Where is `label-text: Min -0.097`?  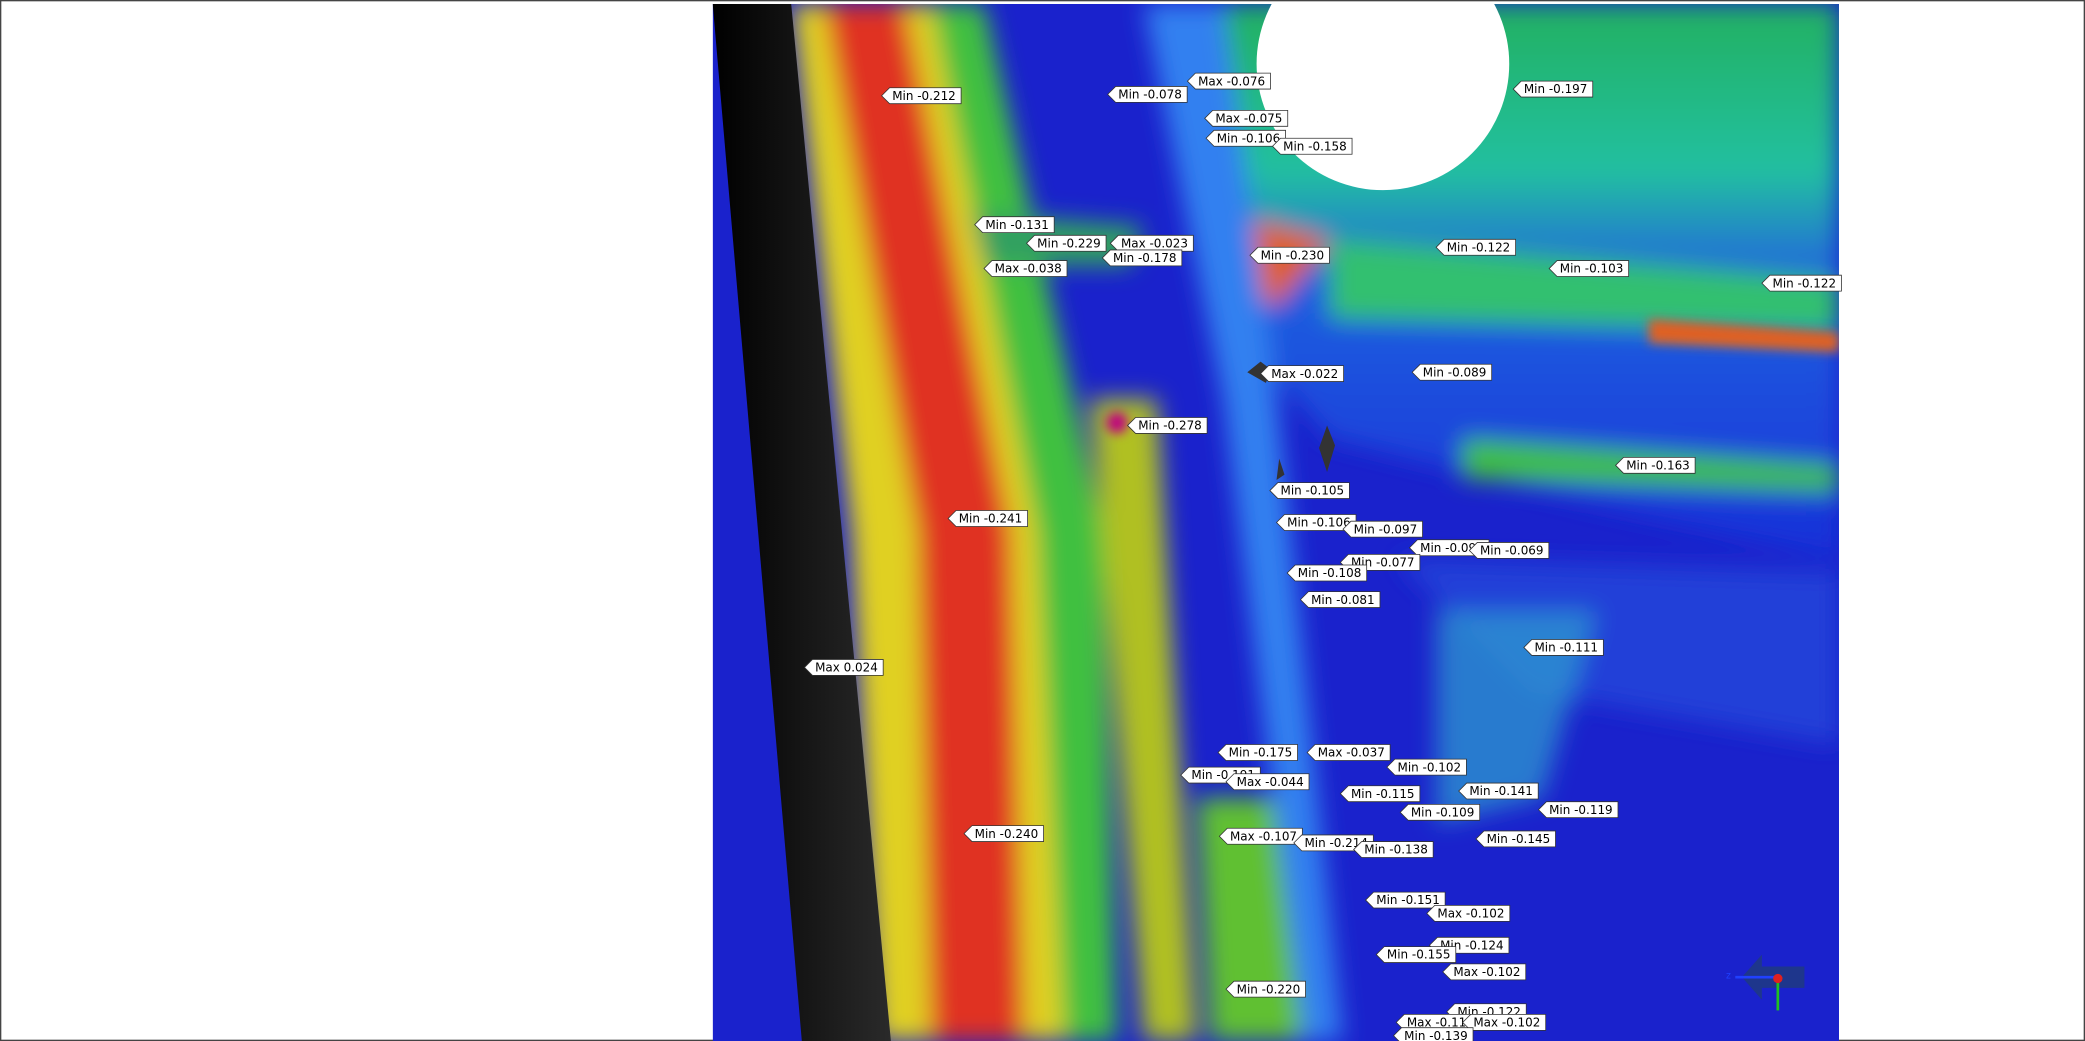 label-text: Min -0.097 is located at coordinates (1386, 529).